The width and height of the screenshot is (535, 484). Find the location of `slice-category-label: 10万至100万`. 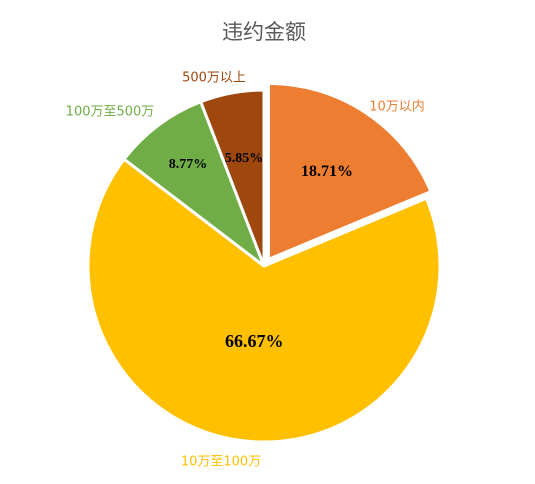

slice-category-label: 10万至100万 is located at coordinates (221, 462).